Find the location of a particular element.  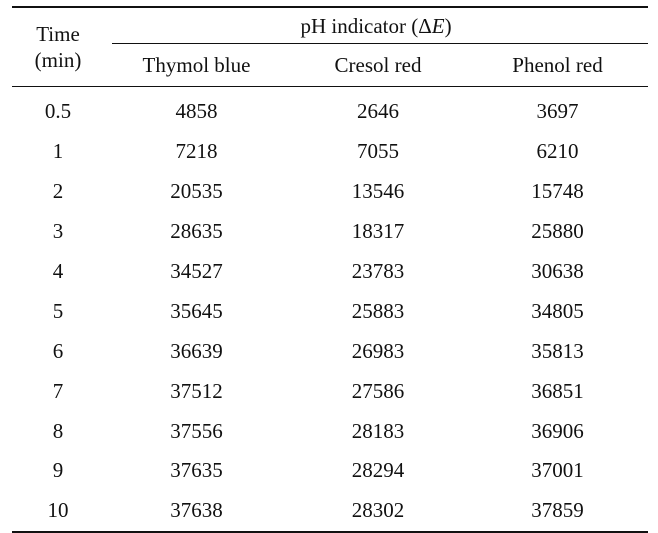

thymol-blue-cell: 28635 is located at coordinates (196, 231).